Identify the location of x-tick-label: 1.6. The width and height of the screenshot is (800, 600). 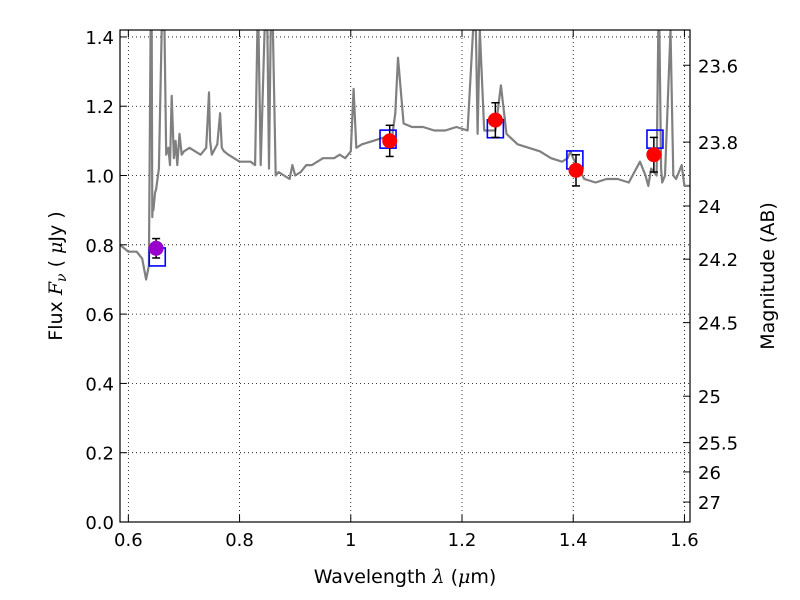
(684, 540).